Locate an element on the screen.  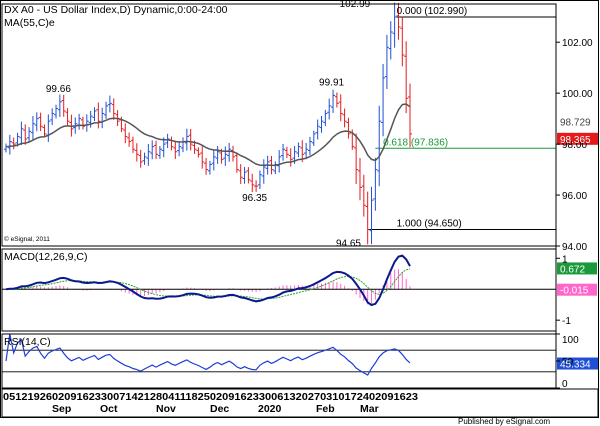
price-tick-label: 100.00 is located at coordinates (577, 94).